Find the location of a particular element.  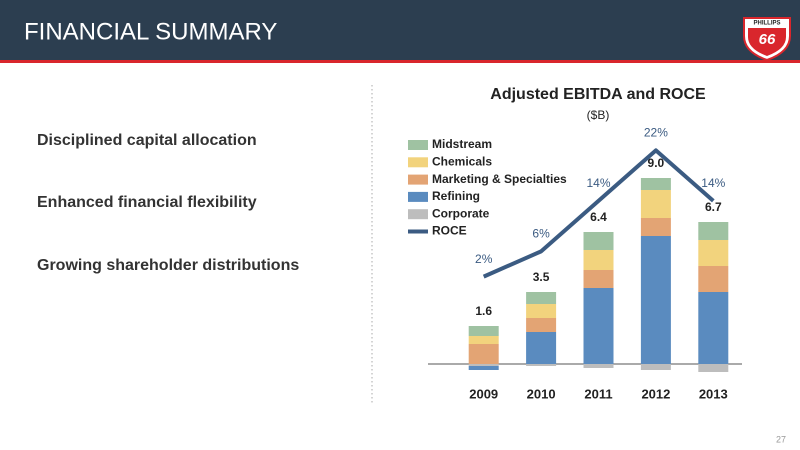

page-number: 27 is located at coordinates (781, 439).